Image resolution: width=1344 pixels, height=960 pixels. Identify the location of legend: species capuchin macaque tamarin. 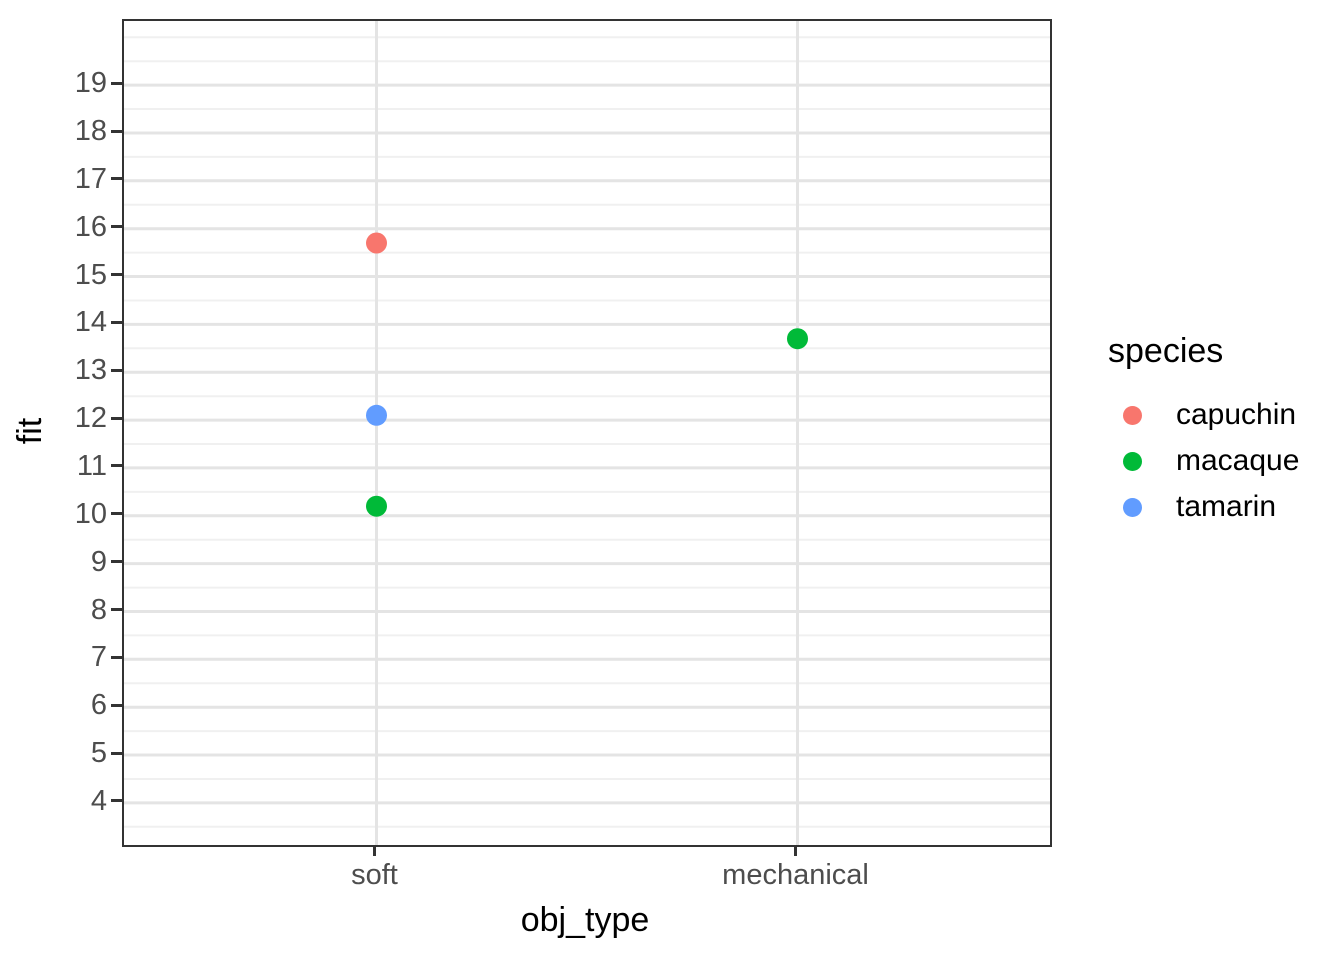
(1223, 430).